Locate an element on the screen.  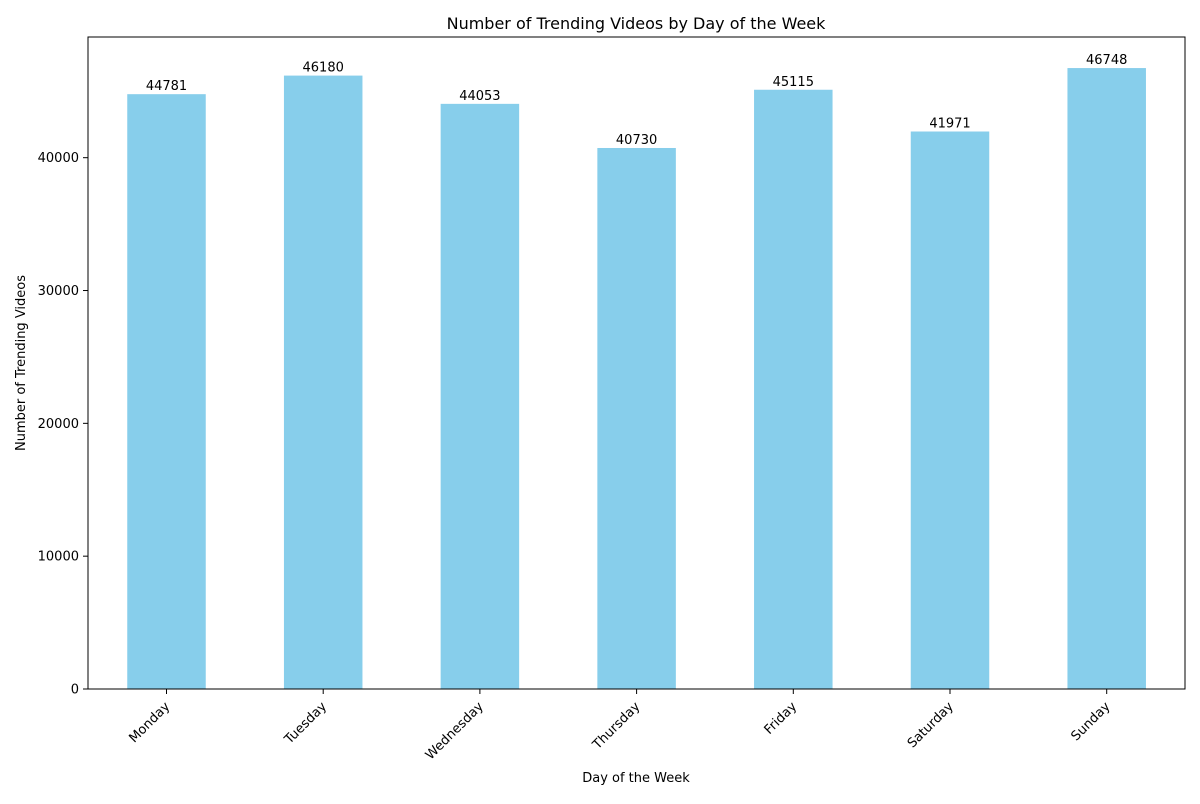
bar-monday is located at coordinates (166, 392).